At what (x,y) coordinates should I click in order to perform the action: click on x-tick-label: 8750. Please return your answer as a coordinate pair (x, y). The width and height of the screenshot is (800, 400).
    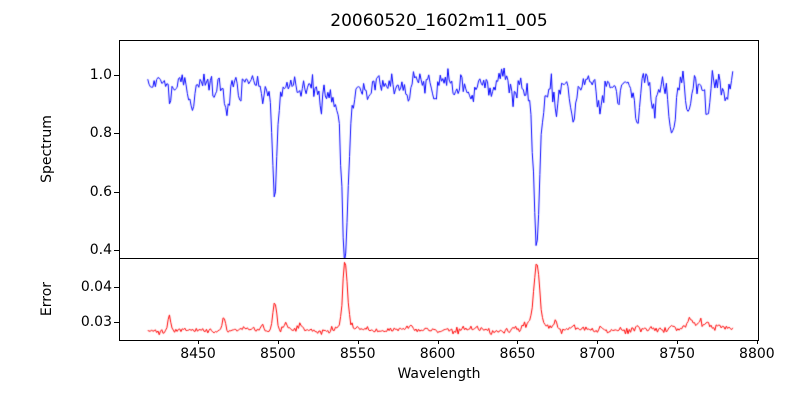
    Looking at the image, I should click on (677, 354).